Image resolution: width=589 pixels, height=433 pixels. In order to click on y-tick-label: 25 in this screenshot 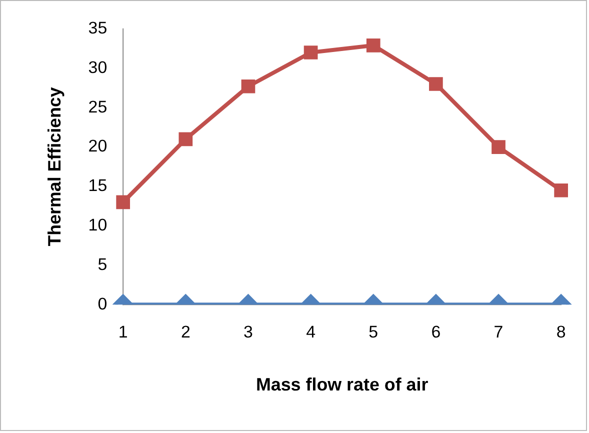, I will do `click(98, 106)`.